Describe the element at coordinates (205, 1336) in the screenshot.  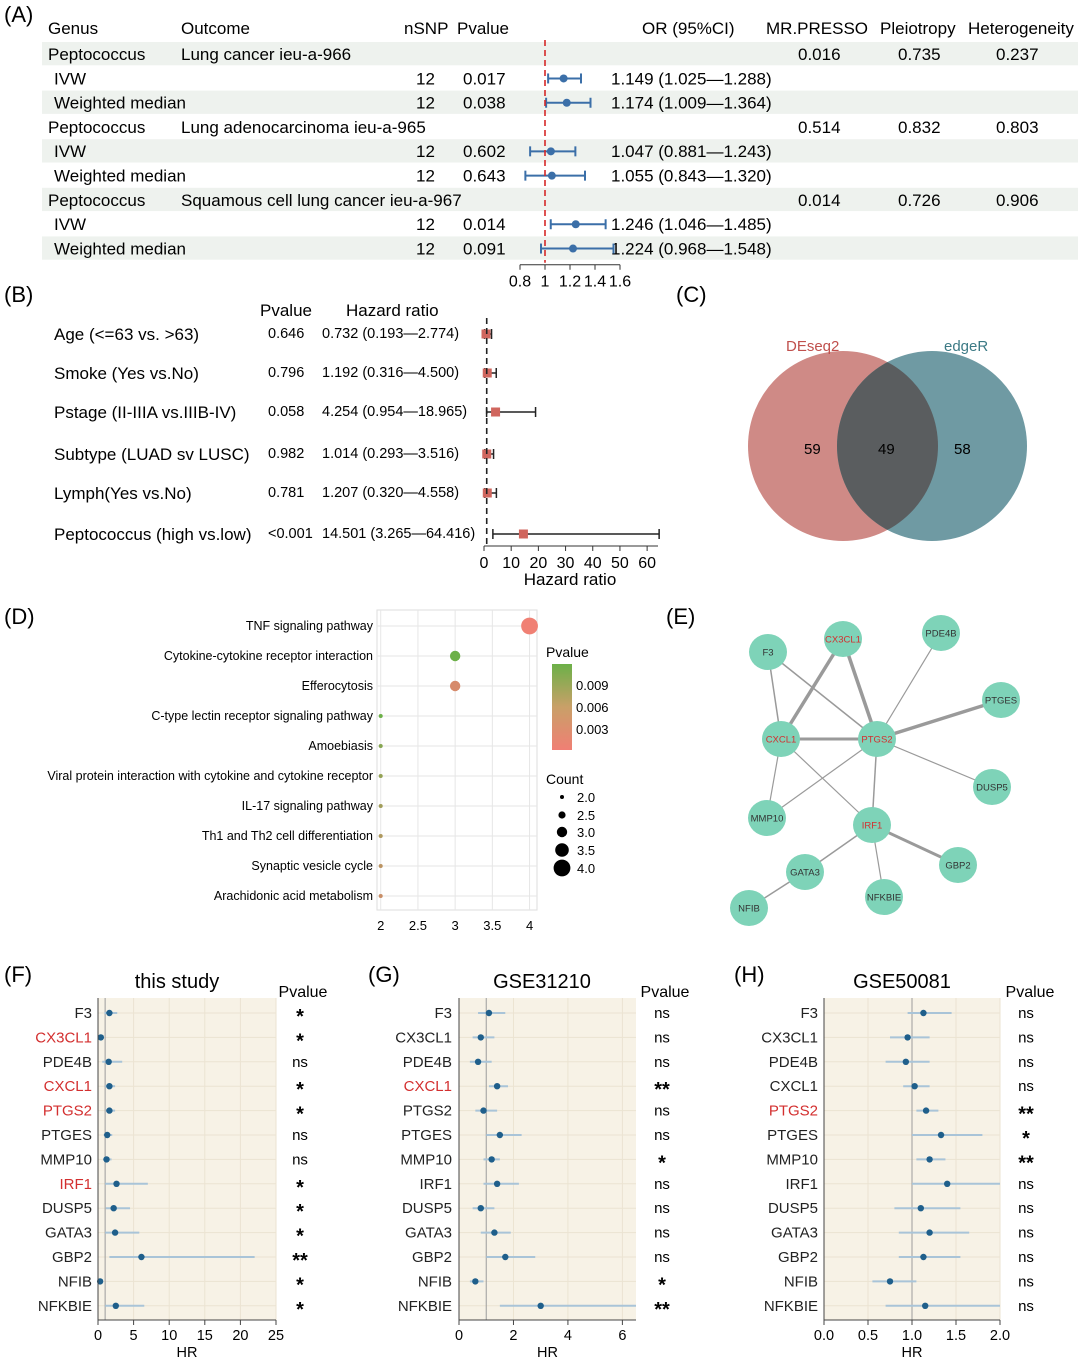
I see `forest-x-tick-label: 15` at that location.